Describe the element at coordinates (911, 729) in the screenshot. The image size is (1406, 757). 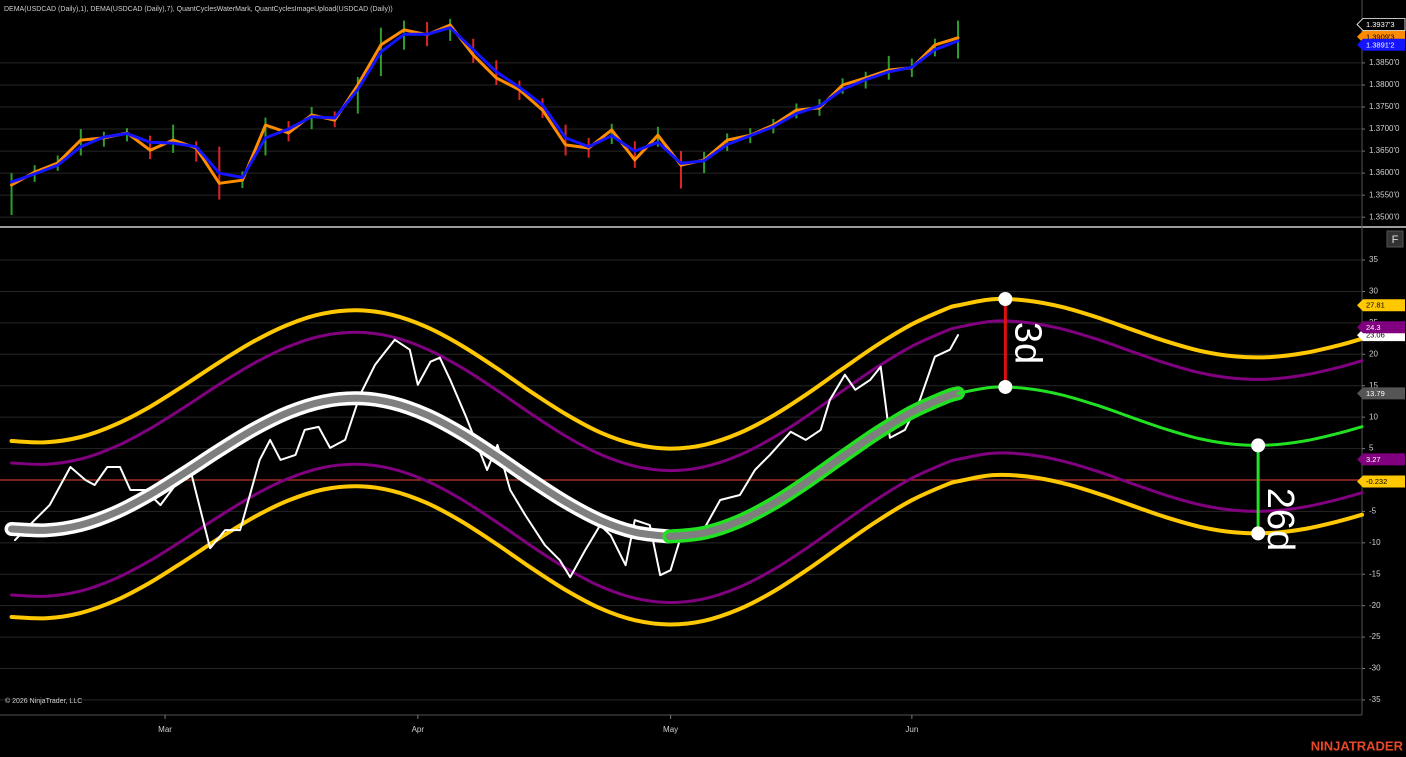
I see `x-tick-label: Jun` at that location.